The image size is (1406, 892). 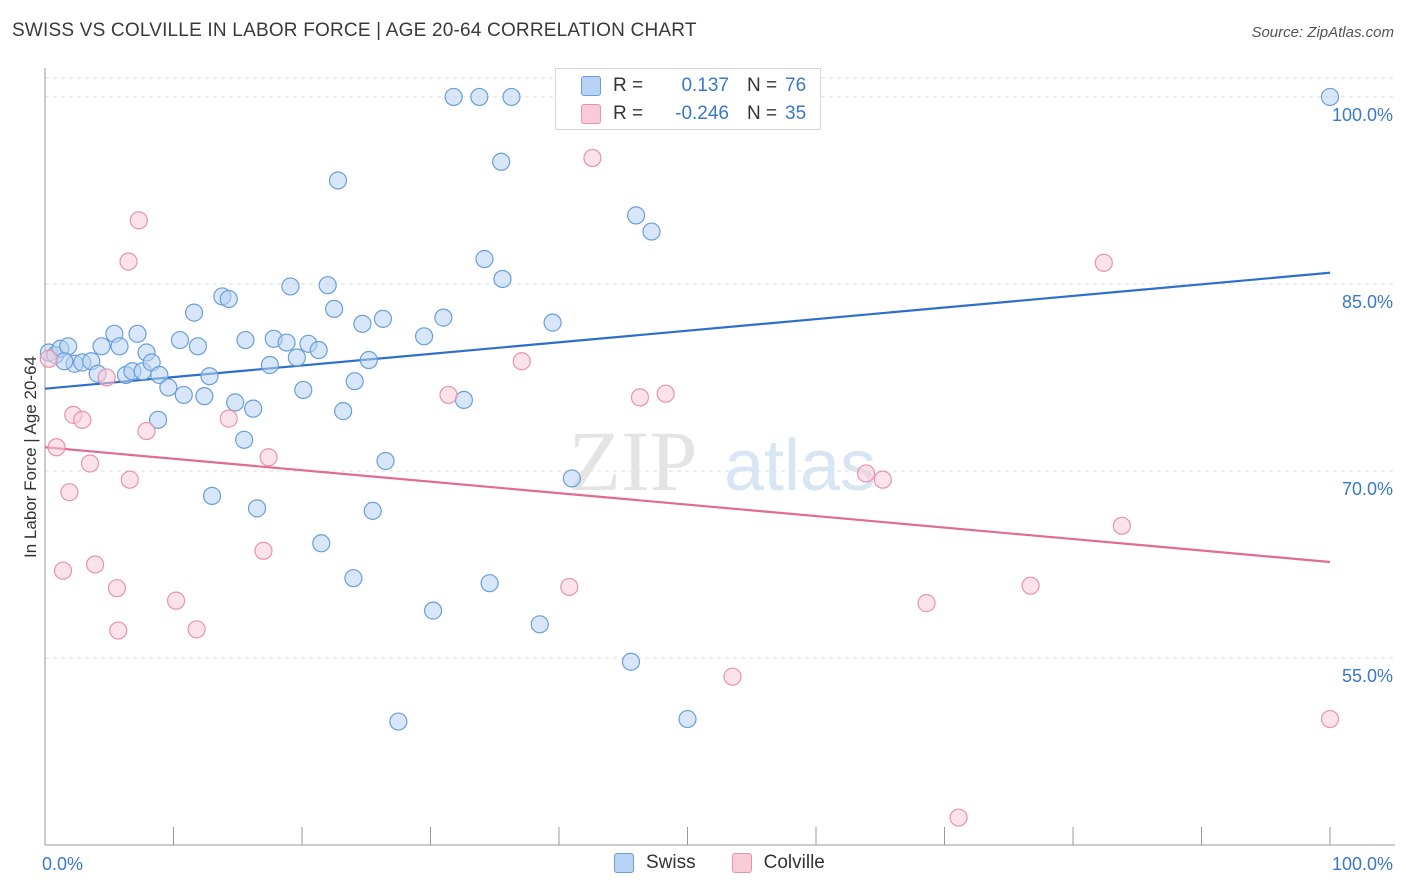 I want to click on colville-legend-label: Colville, so click(x=794, y=862).